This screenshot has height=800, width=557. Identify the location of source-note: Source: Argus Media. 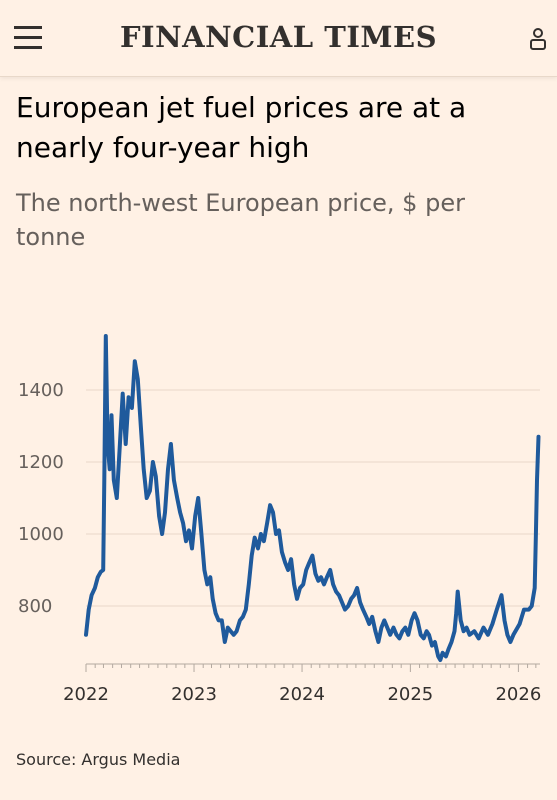
(98, 759).